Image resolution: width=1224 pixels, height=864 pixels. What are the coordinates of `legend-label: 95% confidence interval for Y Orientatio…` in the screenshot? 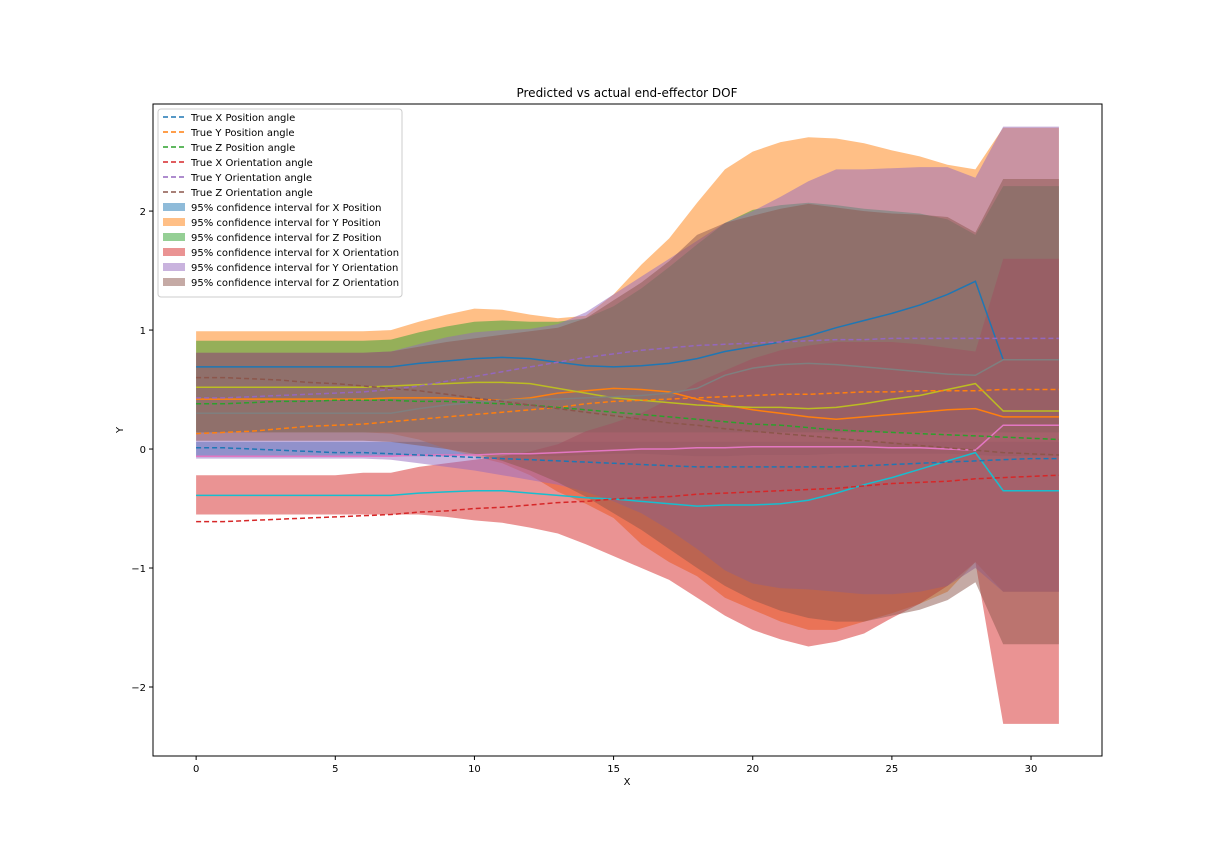 It's located at (294, 268).